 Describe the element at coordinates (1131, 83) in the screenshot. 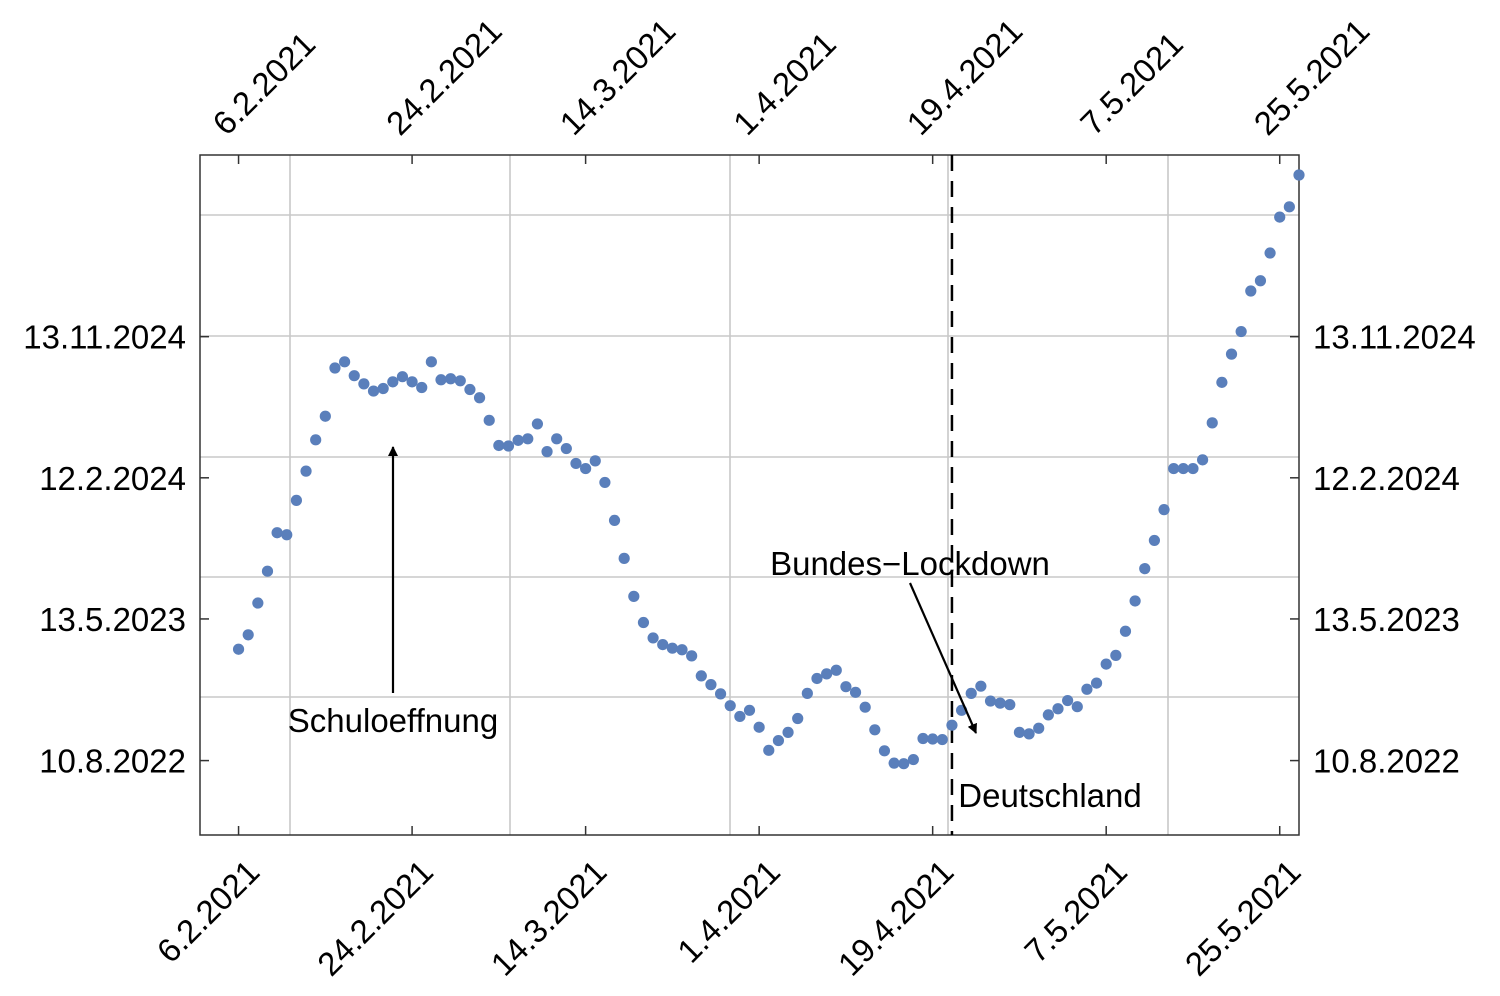

I see `x-tick-label-top: 7.5.2021` at that location.